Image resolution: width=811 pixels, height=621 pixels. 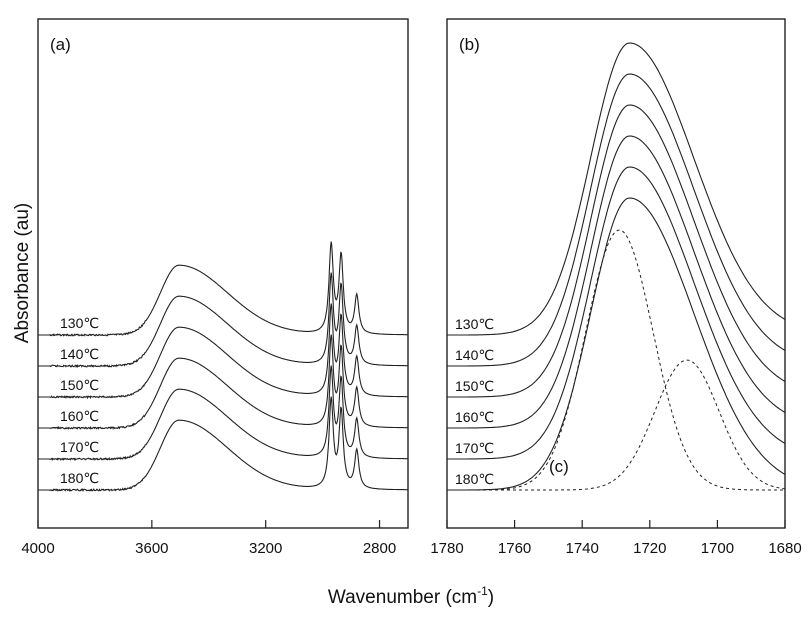 What do you see at coordinates (79, 323) in the screenshot?
I see `panel-a-curve-label-0: 130℃` at bounding box center [79, 323].